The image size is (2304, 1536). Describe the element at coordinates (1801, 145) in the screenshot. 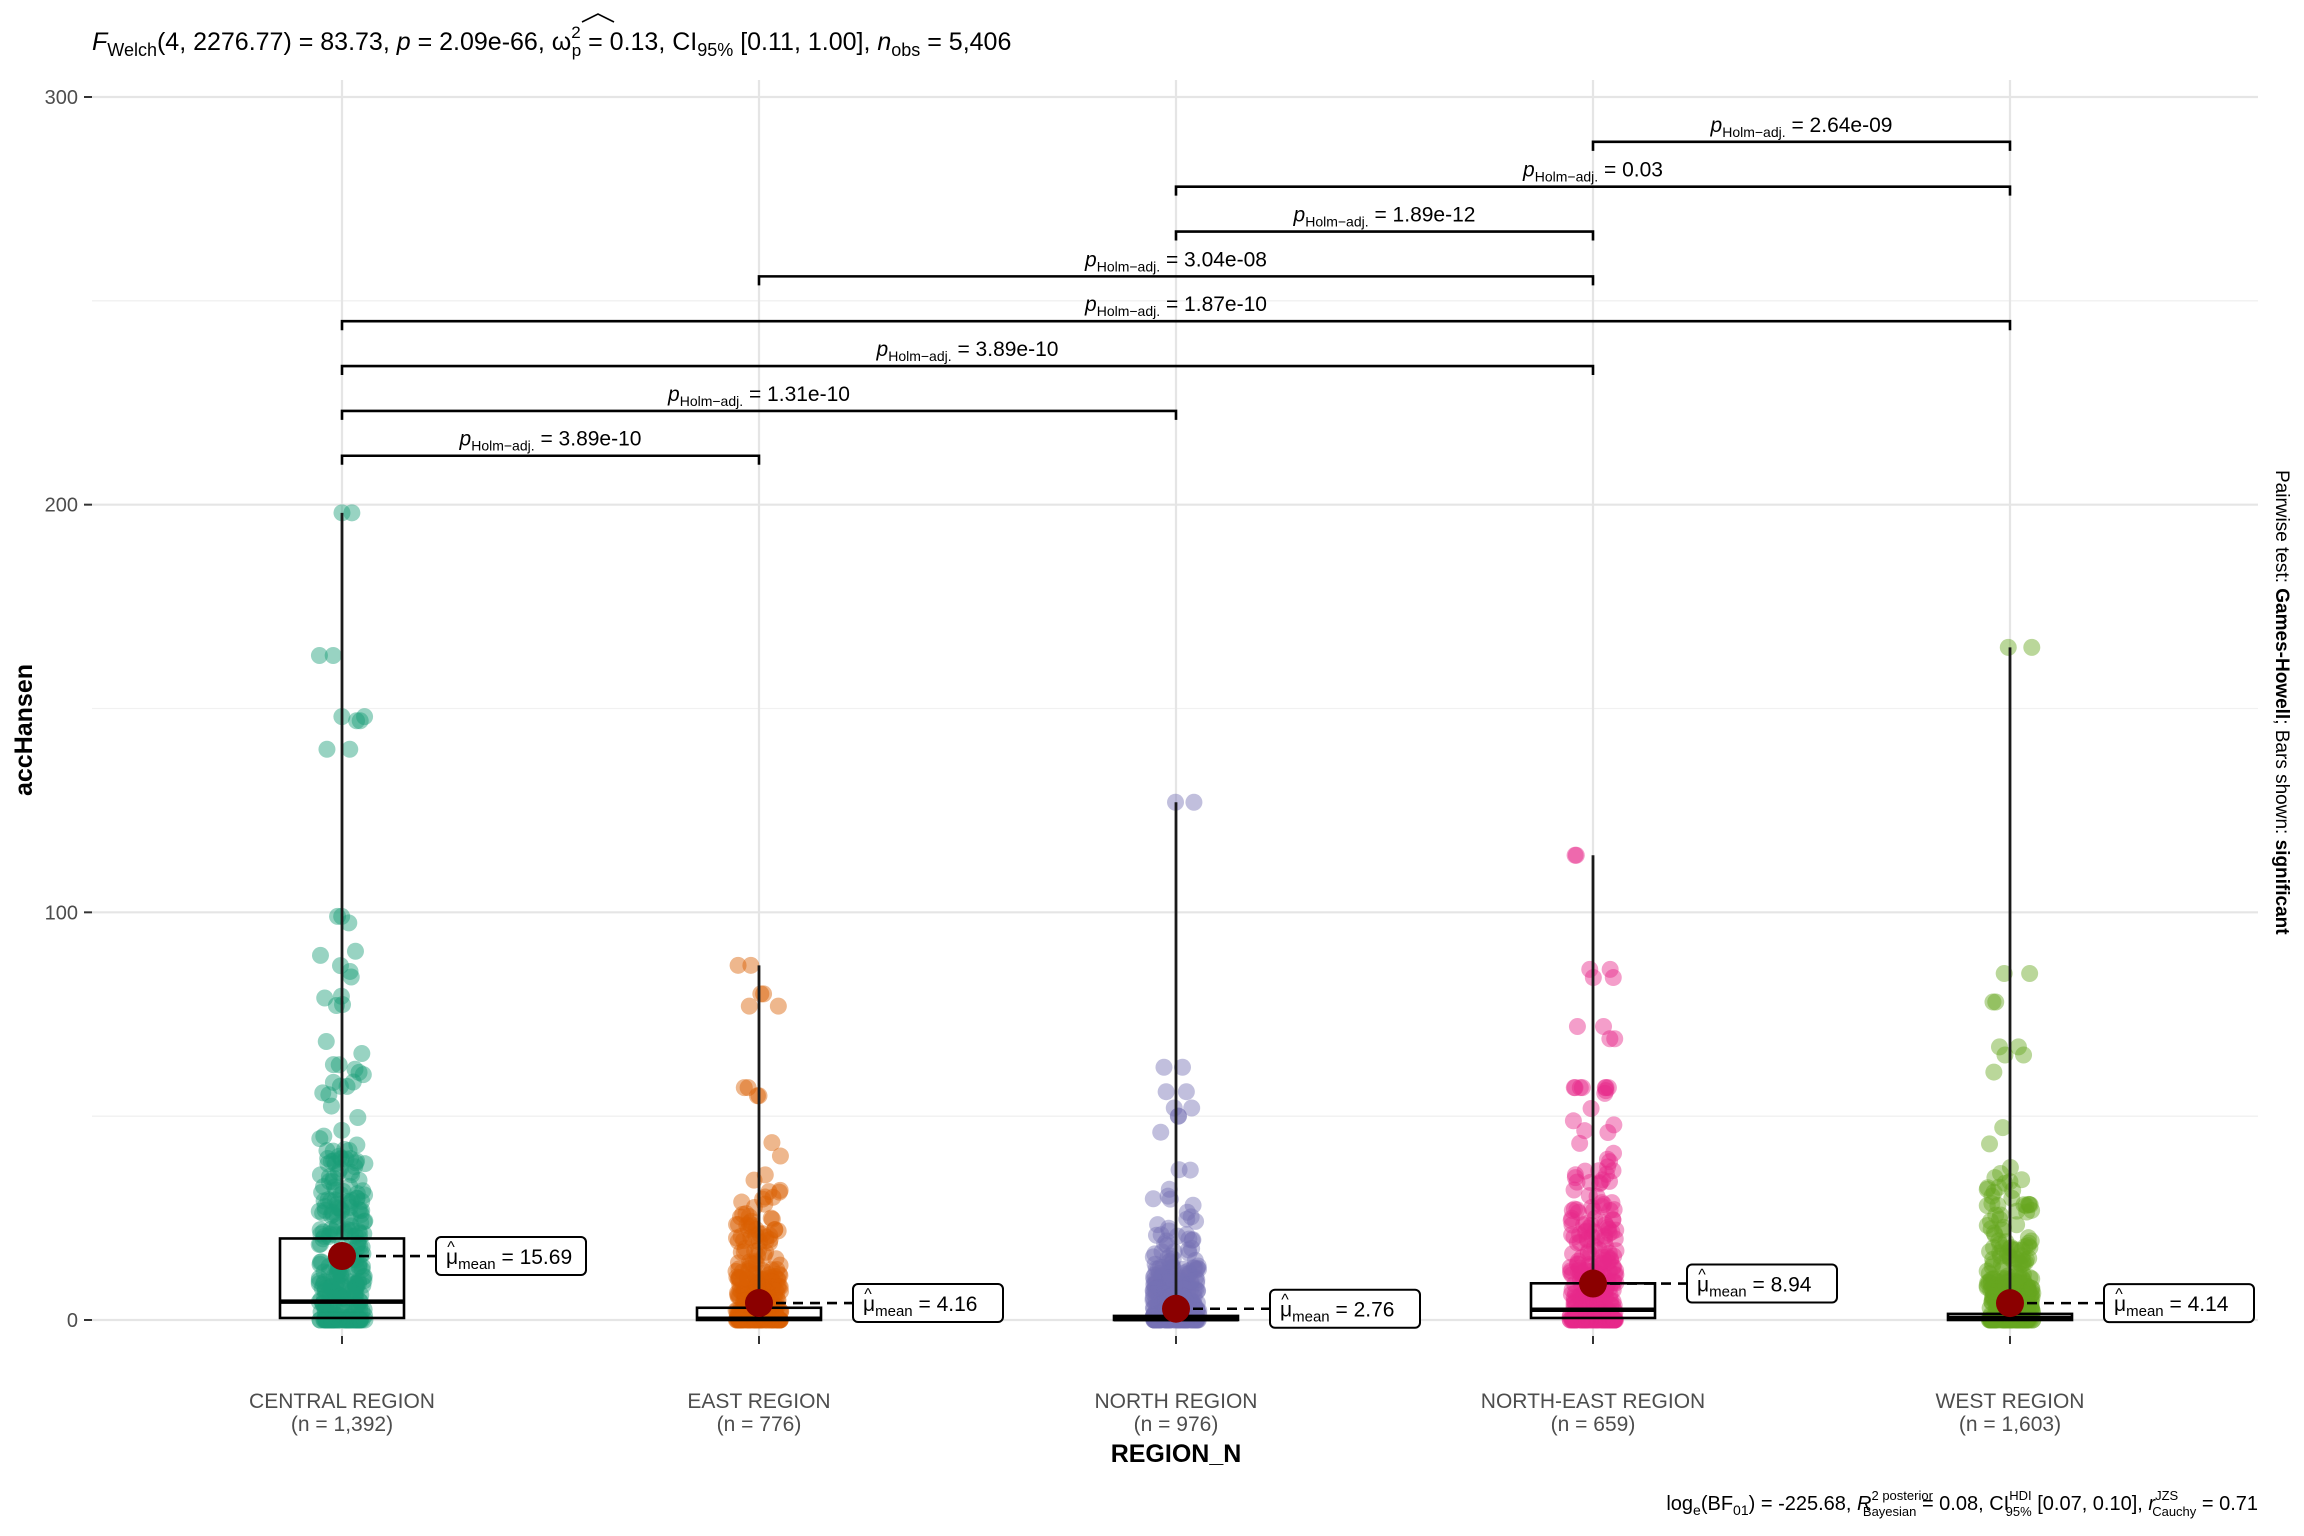

I see `comparison-bar` at that location.